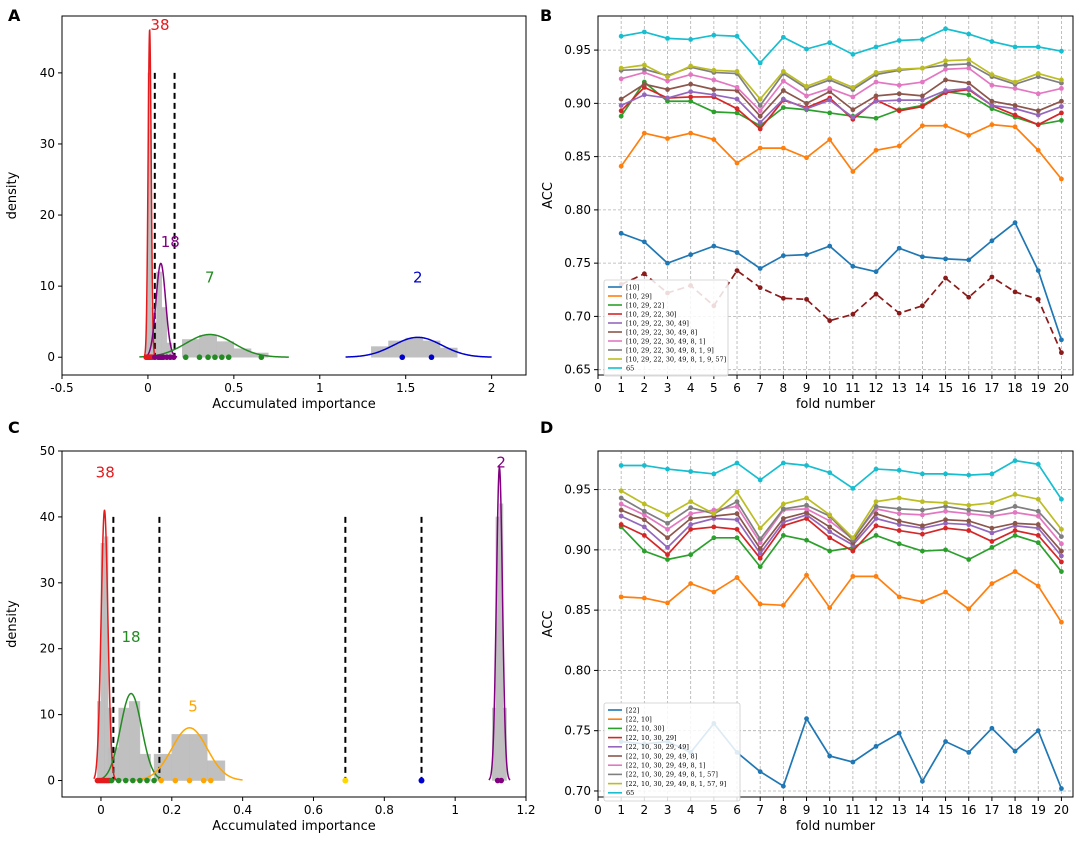  I want to click on x-tick-label: 17, so click(991, 810).